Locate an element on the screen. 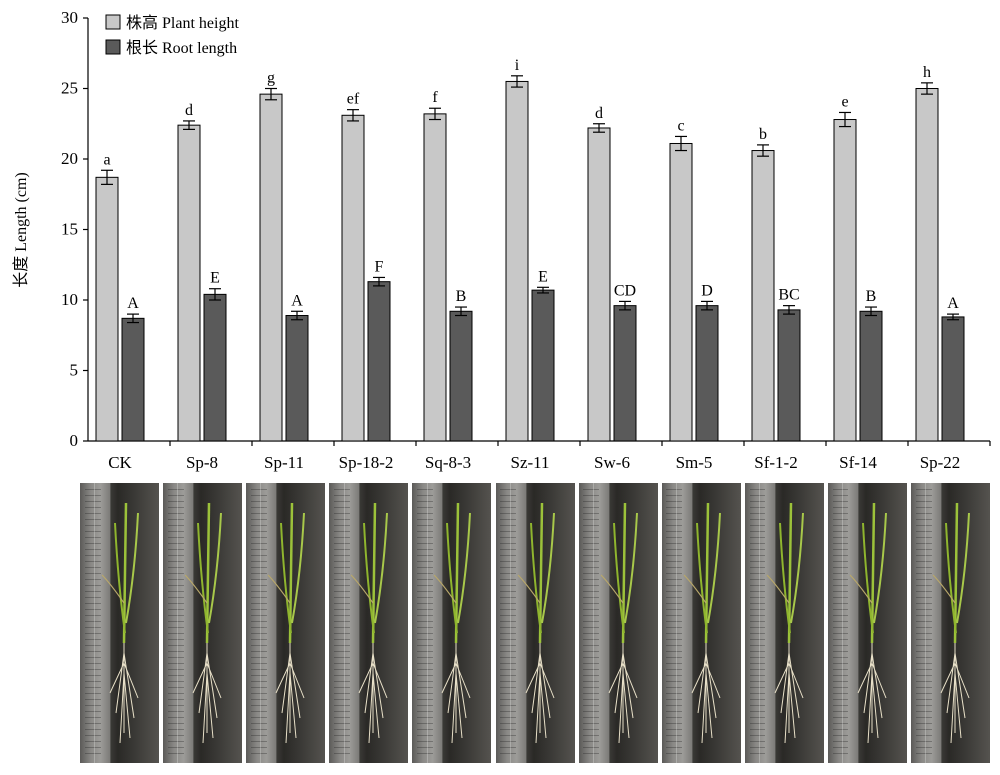 The width and height of the screenshot is (1000, 775). significance-label: h is located at coordinates (927, 72).